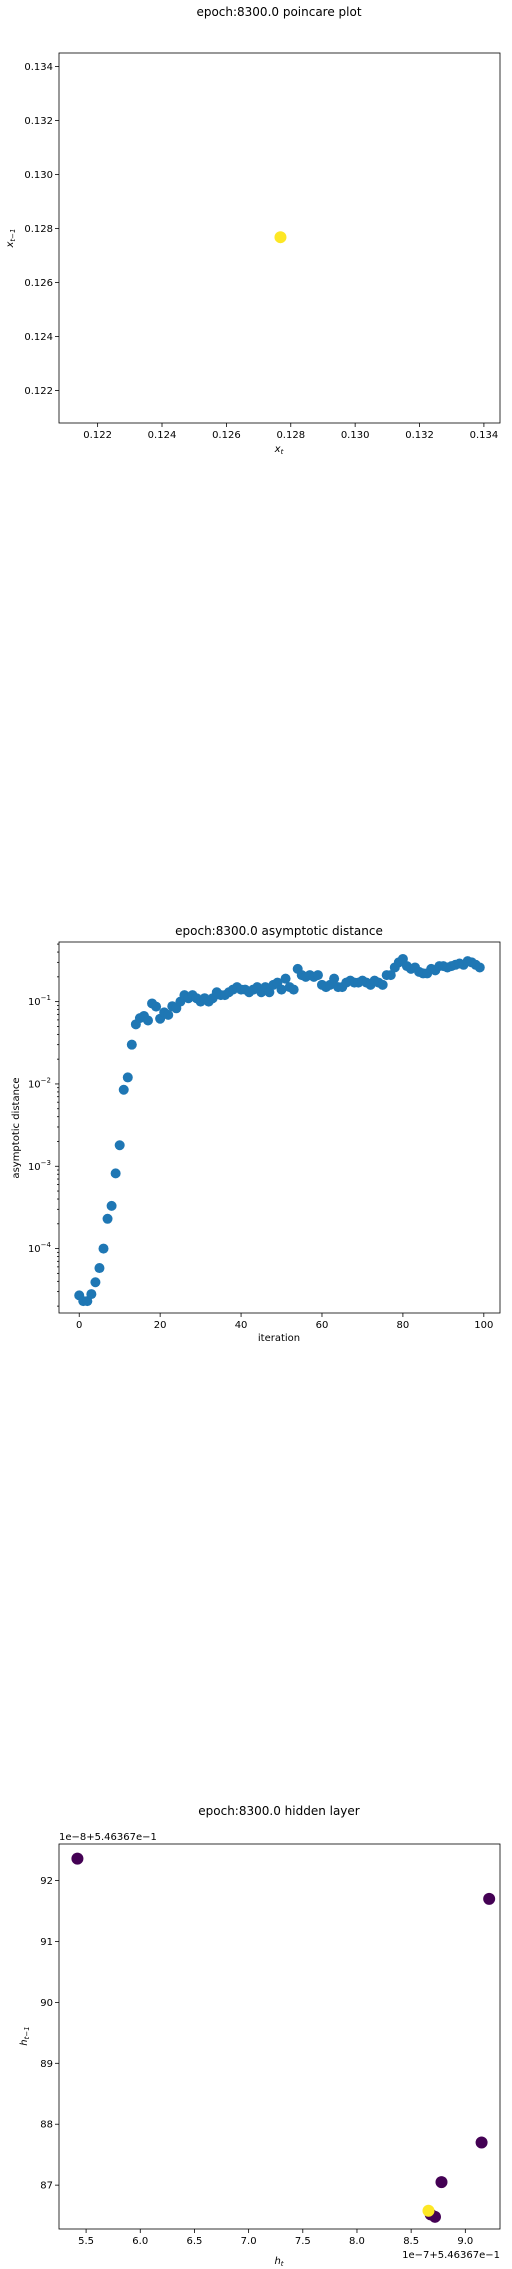 The height and width of the screenshot is (2269, 512). I want to click on y-tick-label: 10−1, so click(39, 1001).